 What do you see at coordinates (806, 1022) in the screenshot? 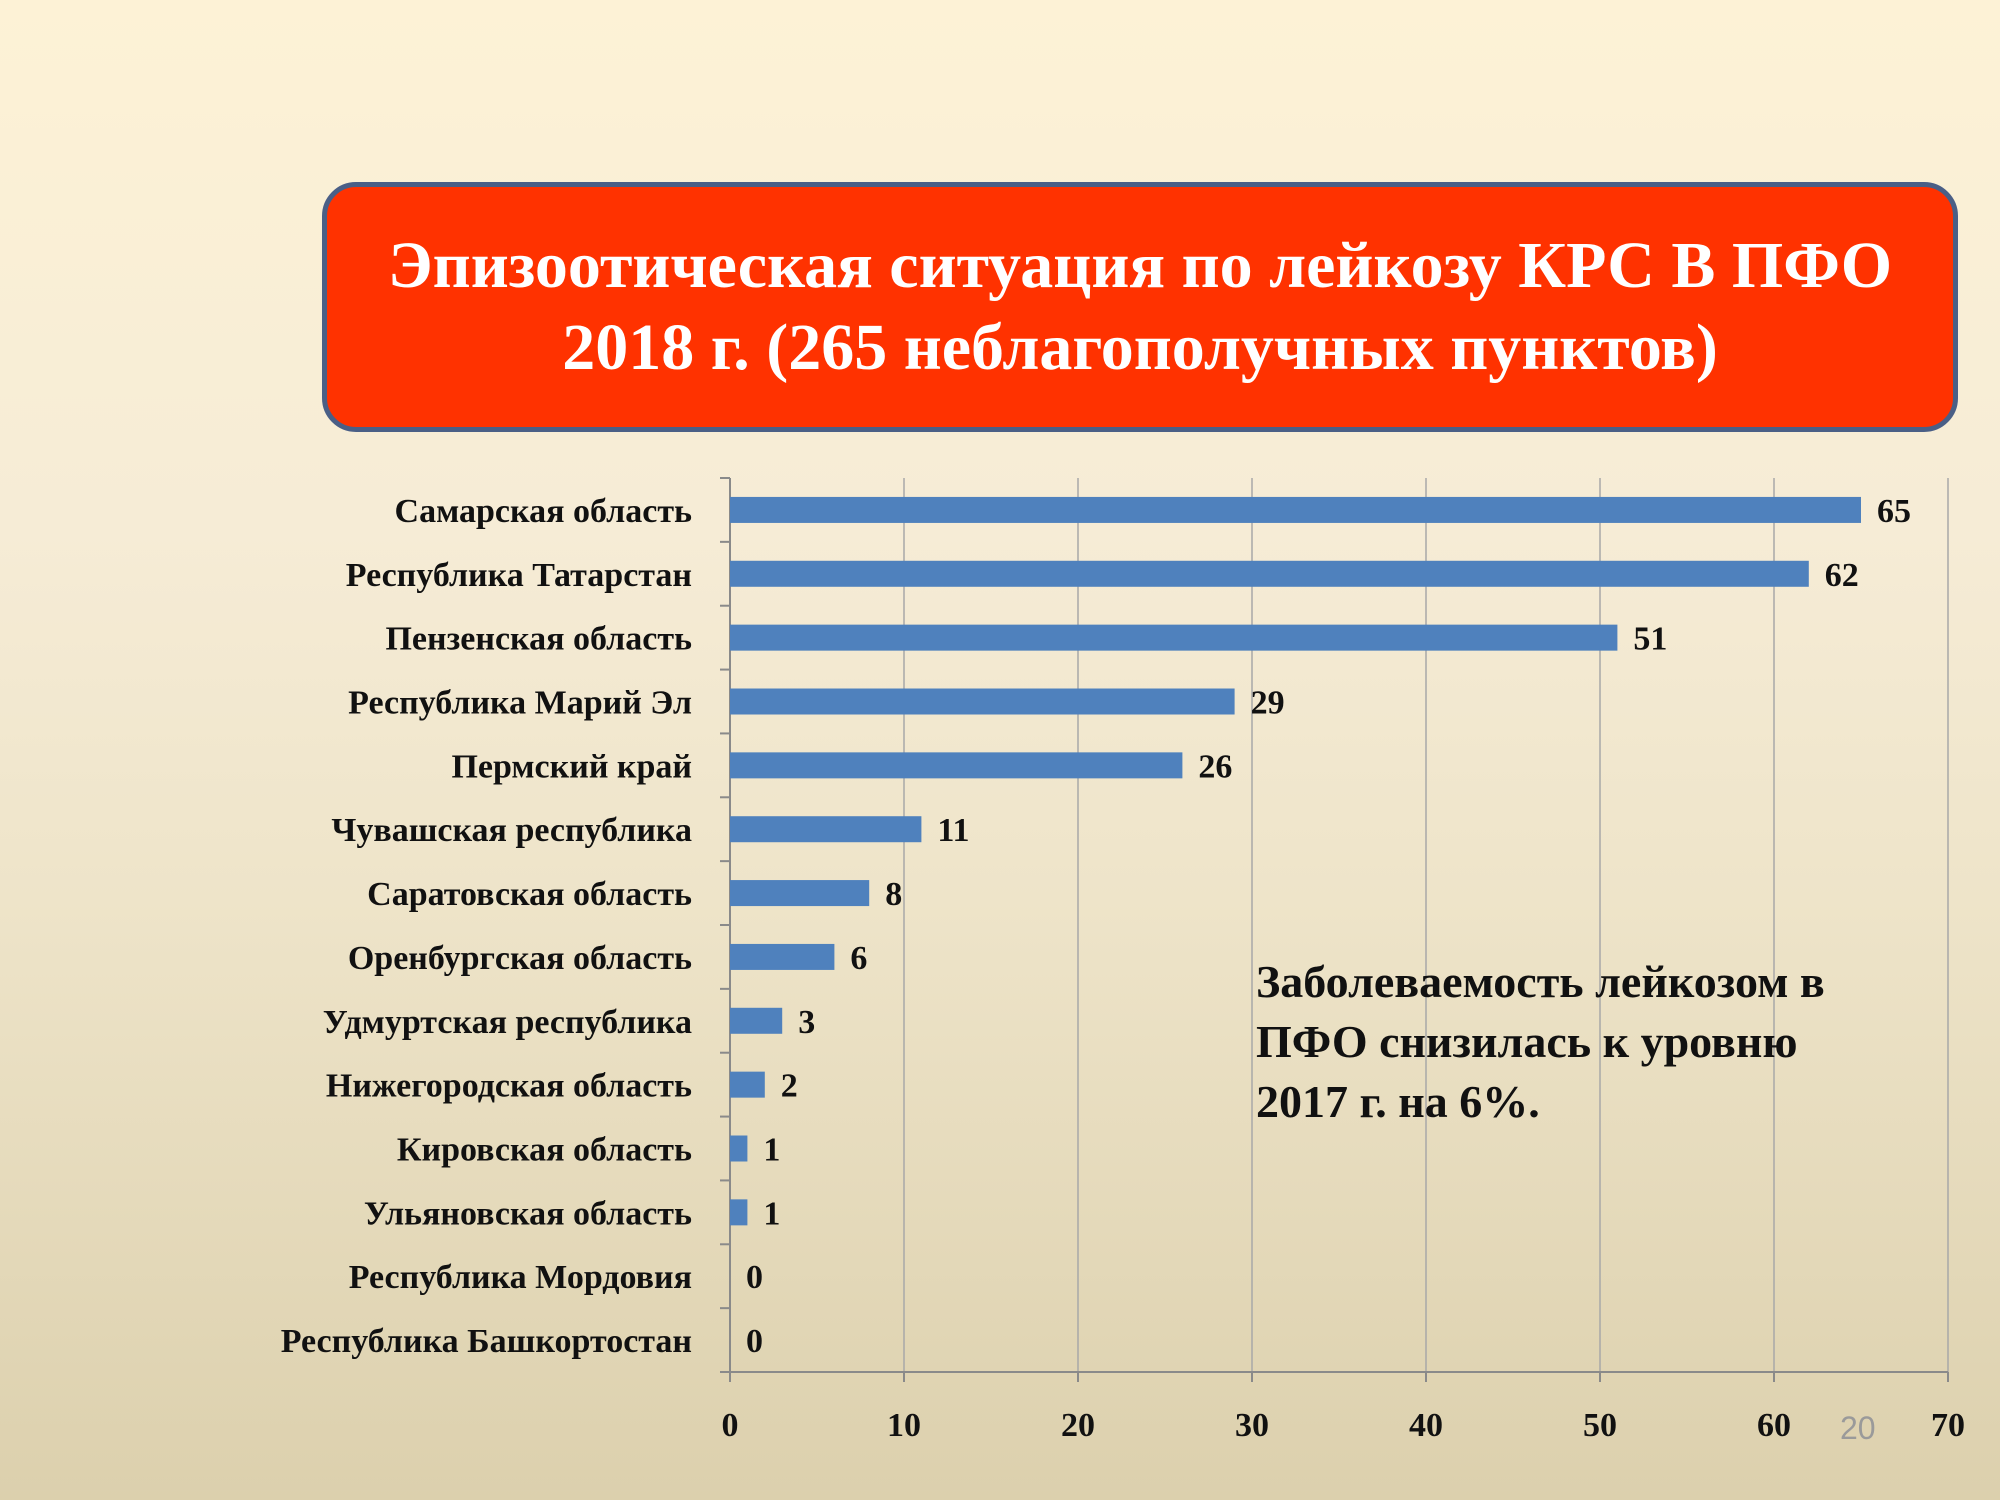
I see `value-label-8: 3` at bounding box center [806, 1022].